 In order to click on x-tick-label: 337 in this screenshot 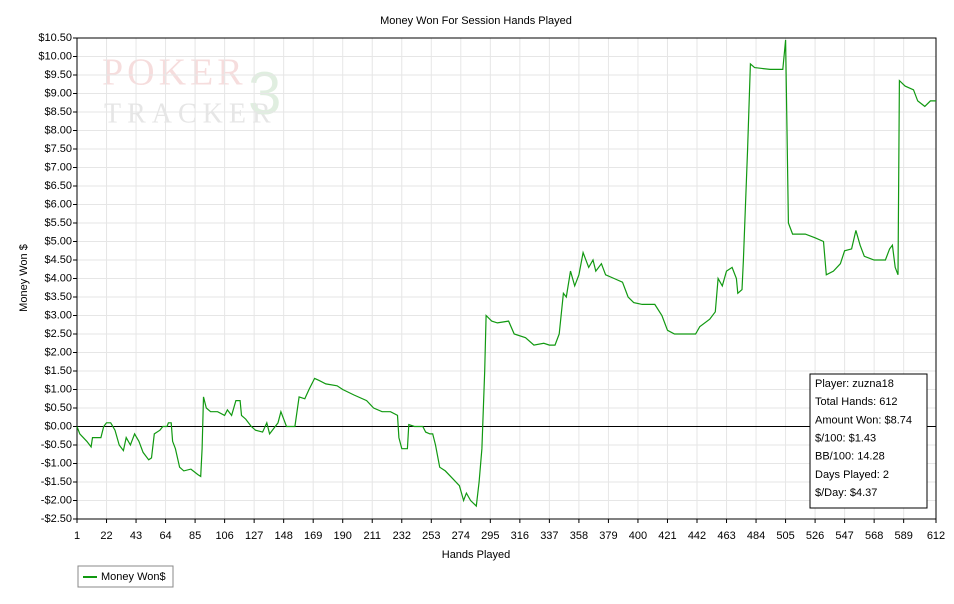, I will do `click(549, 536)`.